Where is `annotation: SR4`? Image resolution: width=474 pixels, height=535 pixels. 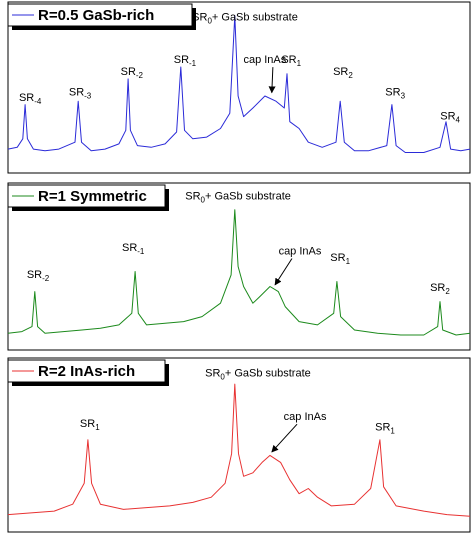
annotation: SR4 is located at coordinates (450, 117).